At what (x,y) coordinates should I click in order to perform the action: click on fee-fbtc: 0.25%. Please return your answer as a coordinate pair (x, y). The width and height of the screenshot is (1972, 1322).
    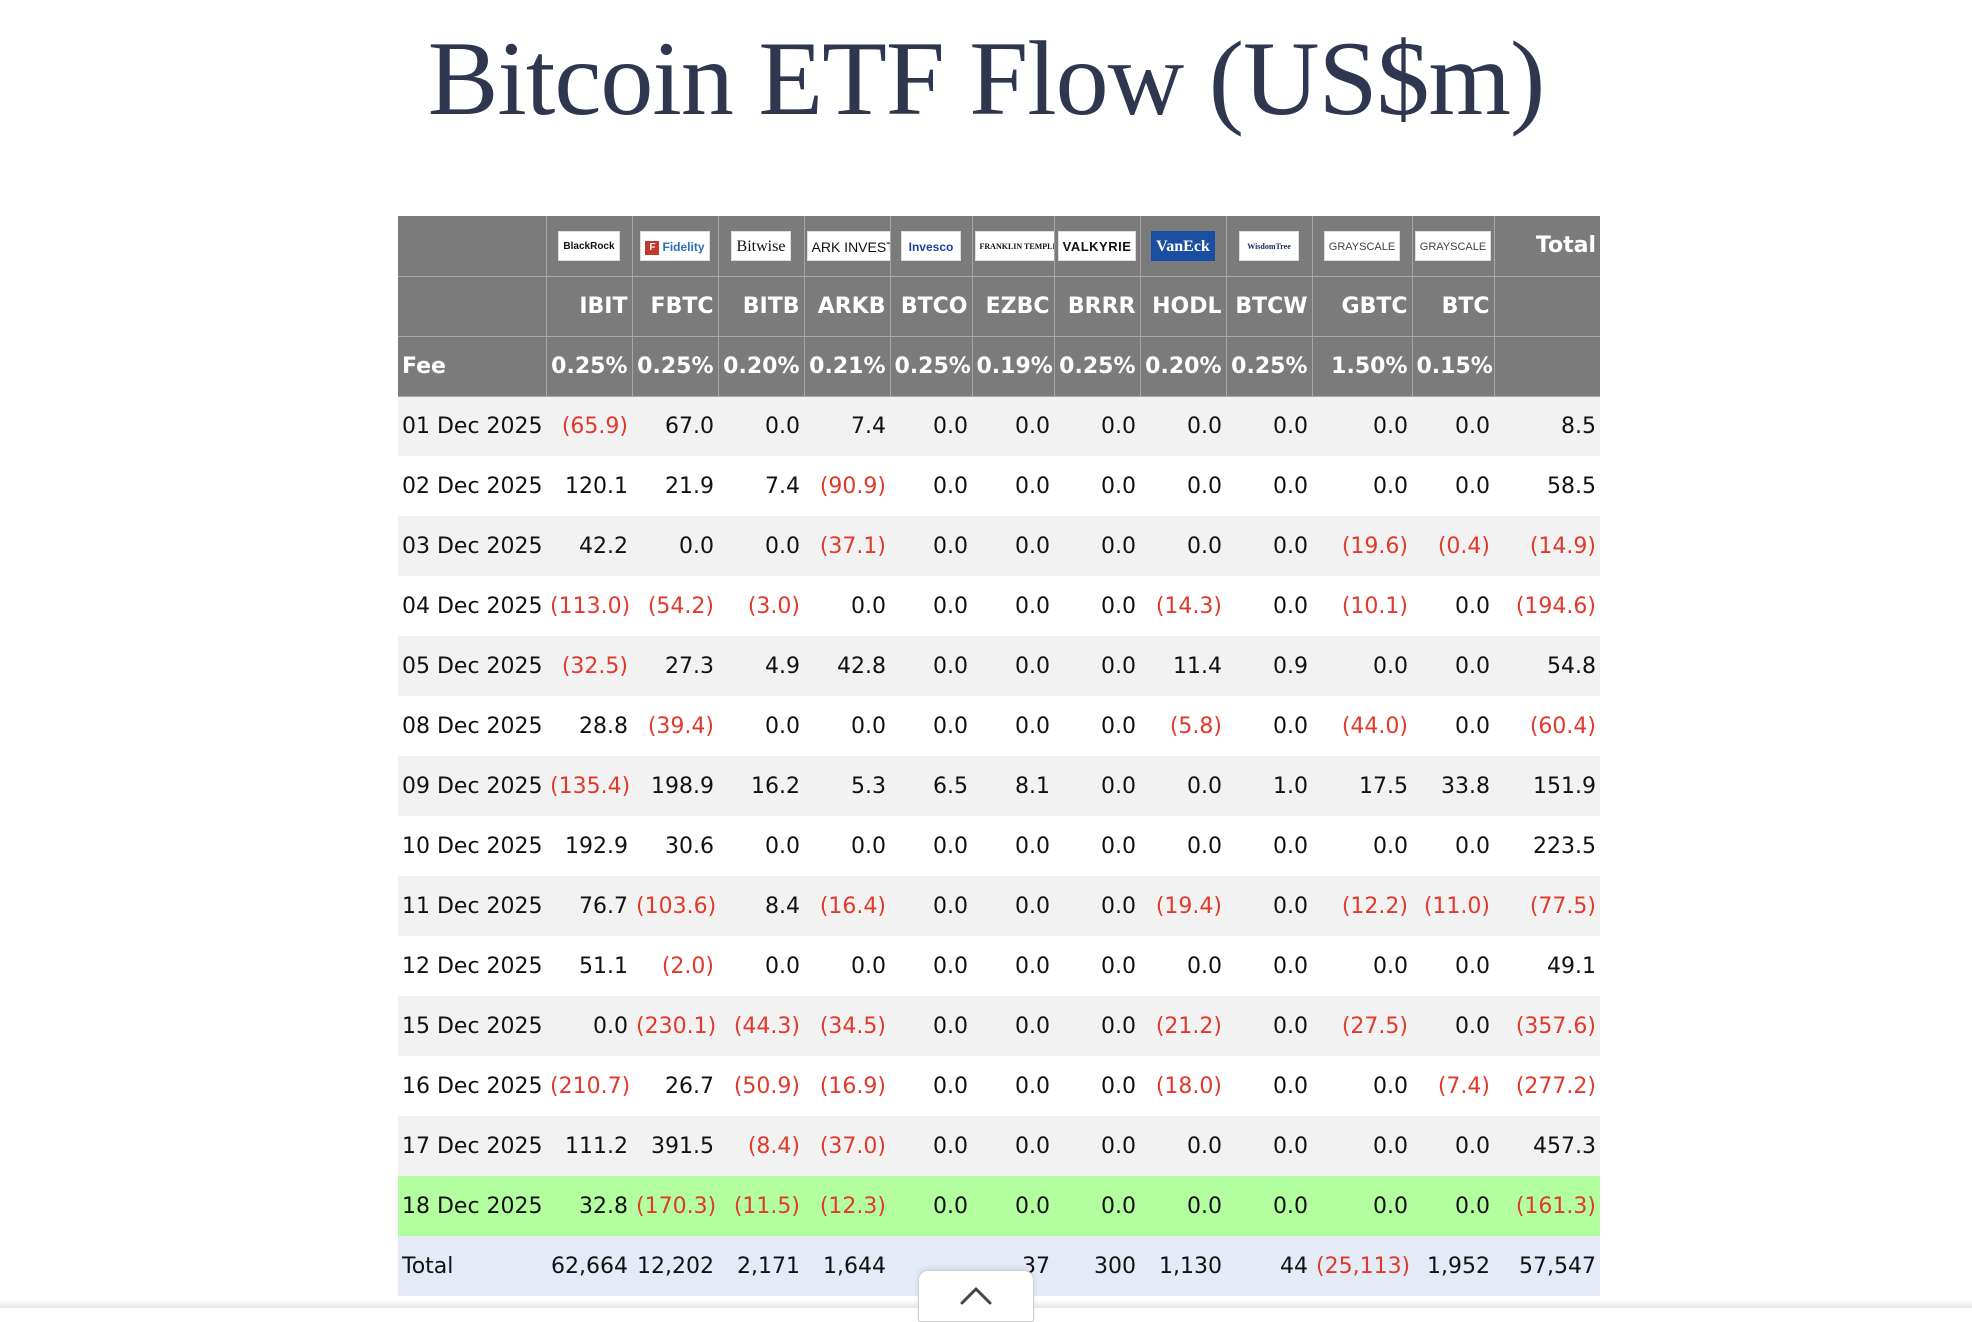
    Looking at the image, I should click on (674, 366).